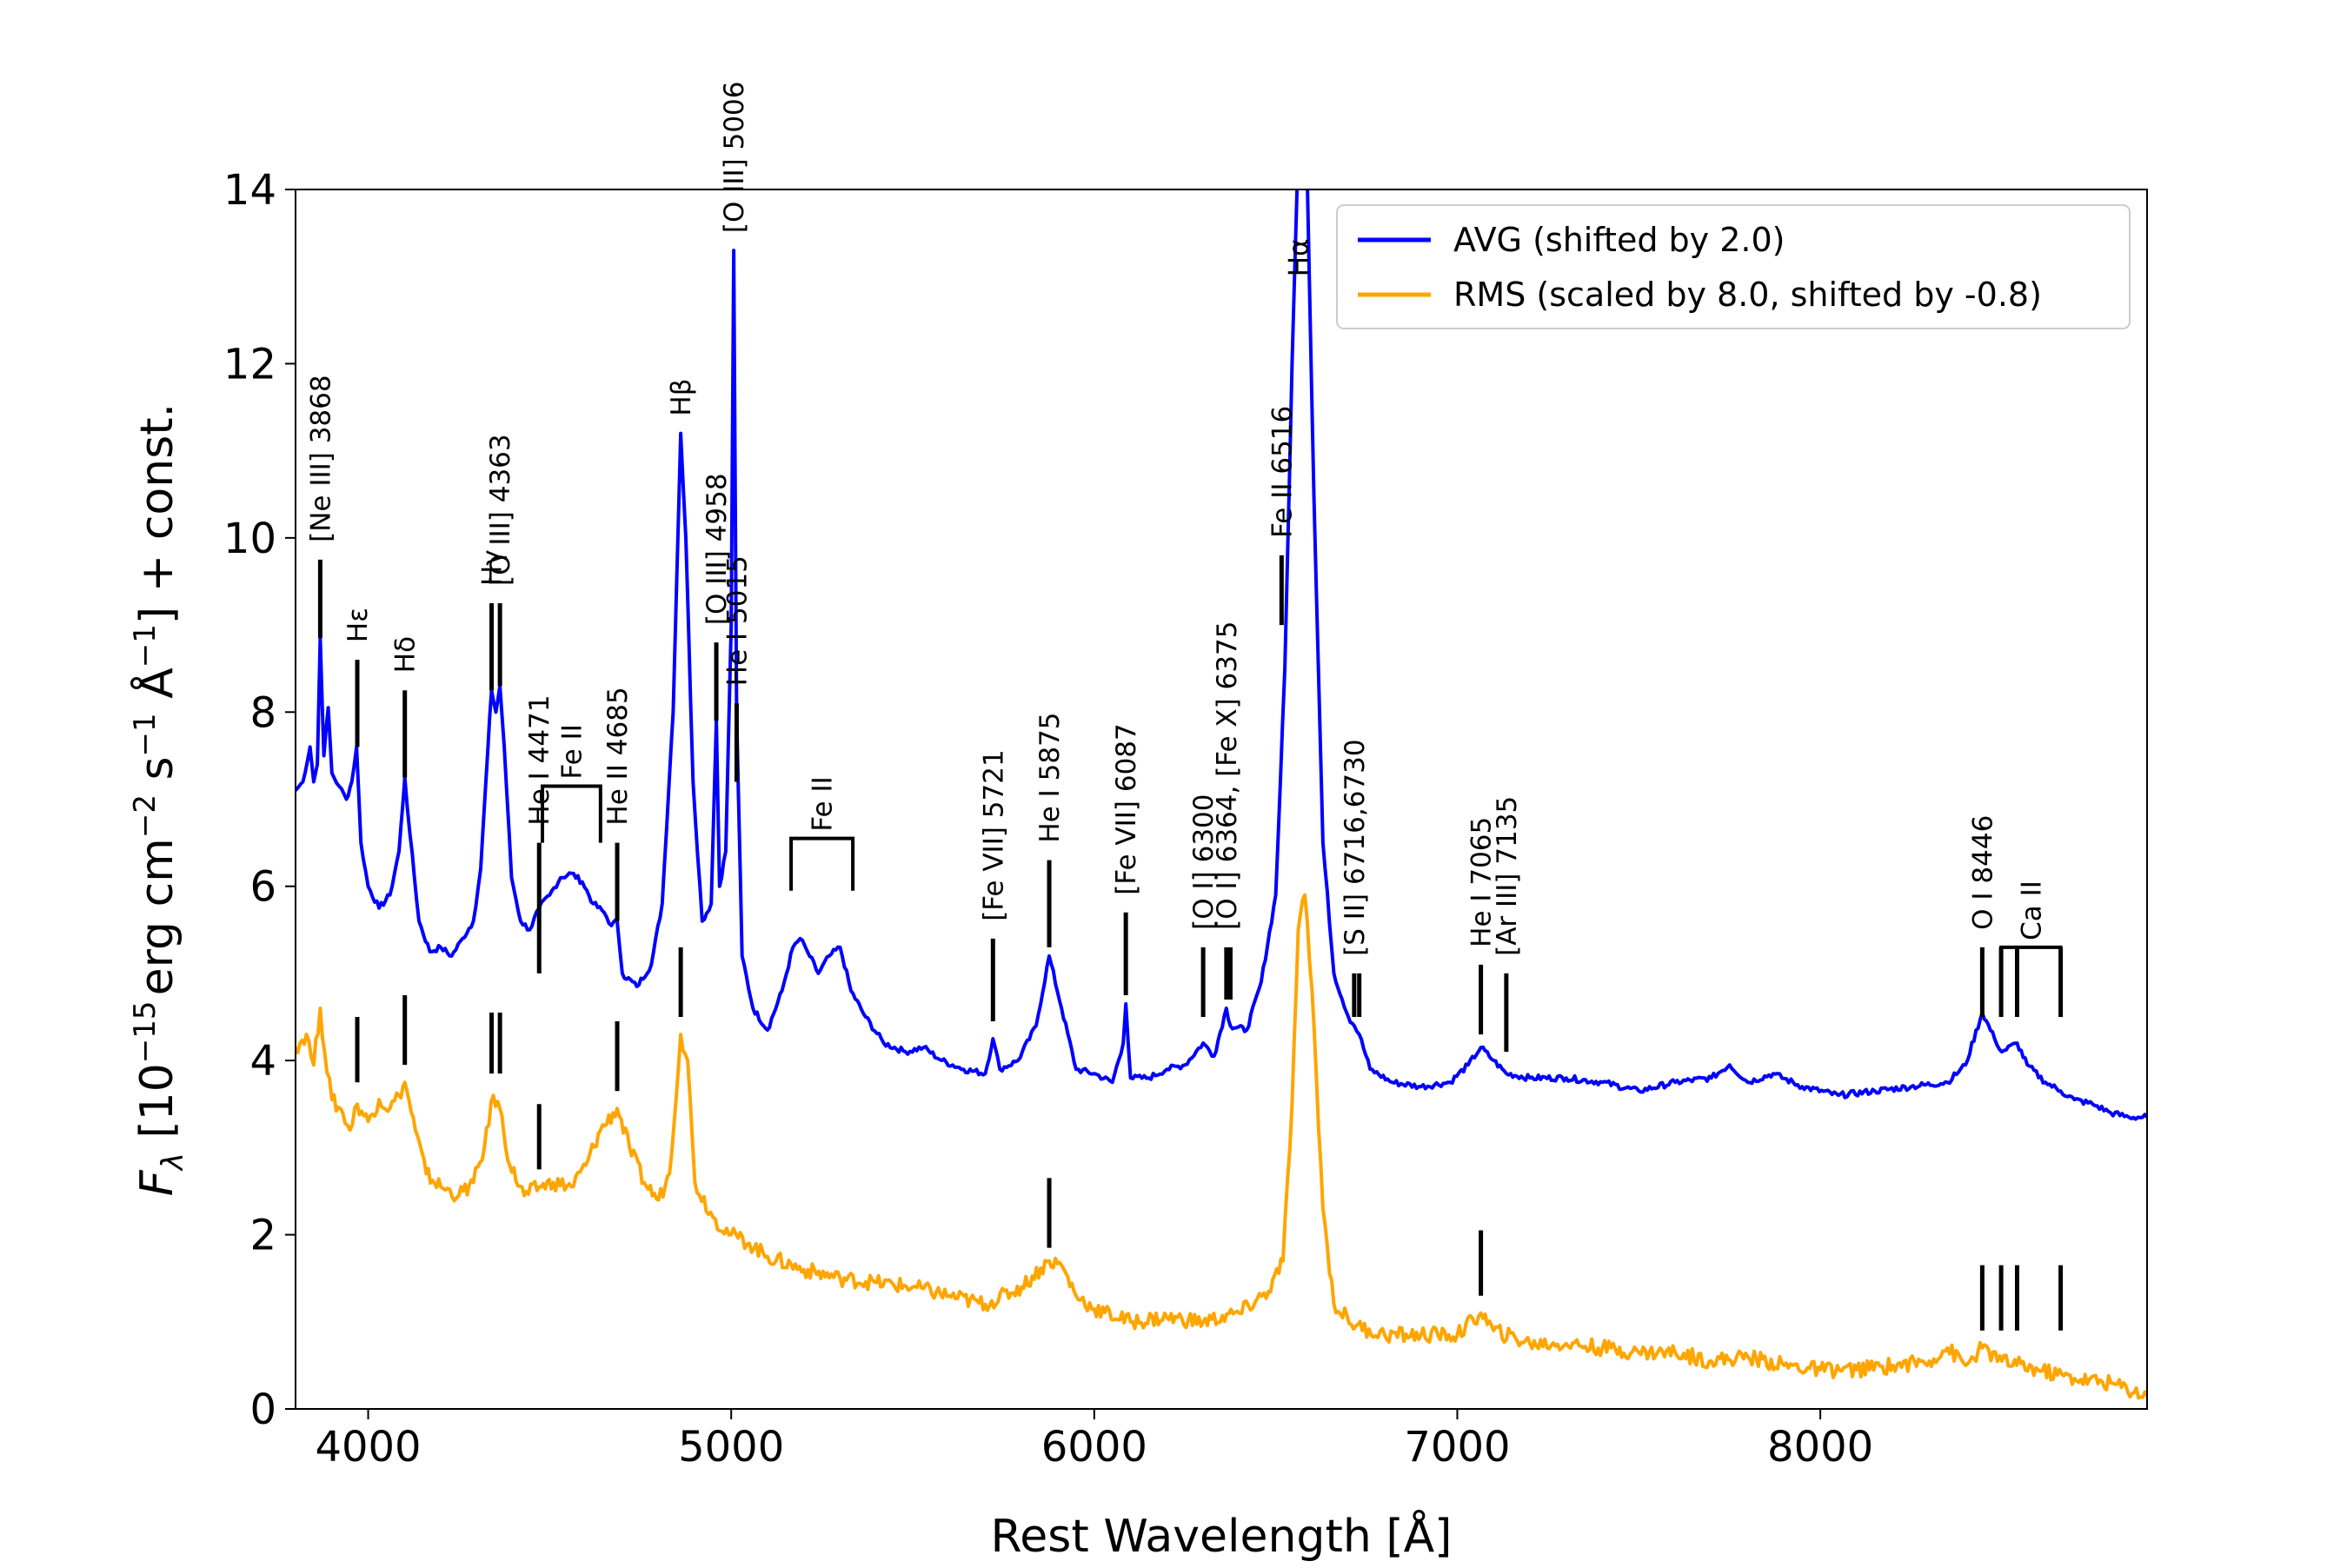 The width and height of the screenshot is (2347, 1568). Describe the element at coordinates (157, 1182) in the screenshot. I see `y-label-f: F` at that location.